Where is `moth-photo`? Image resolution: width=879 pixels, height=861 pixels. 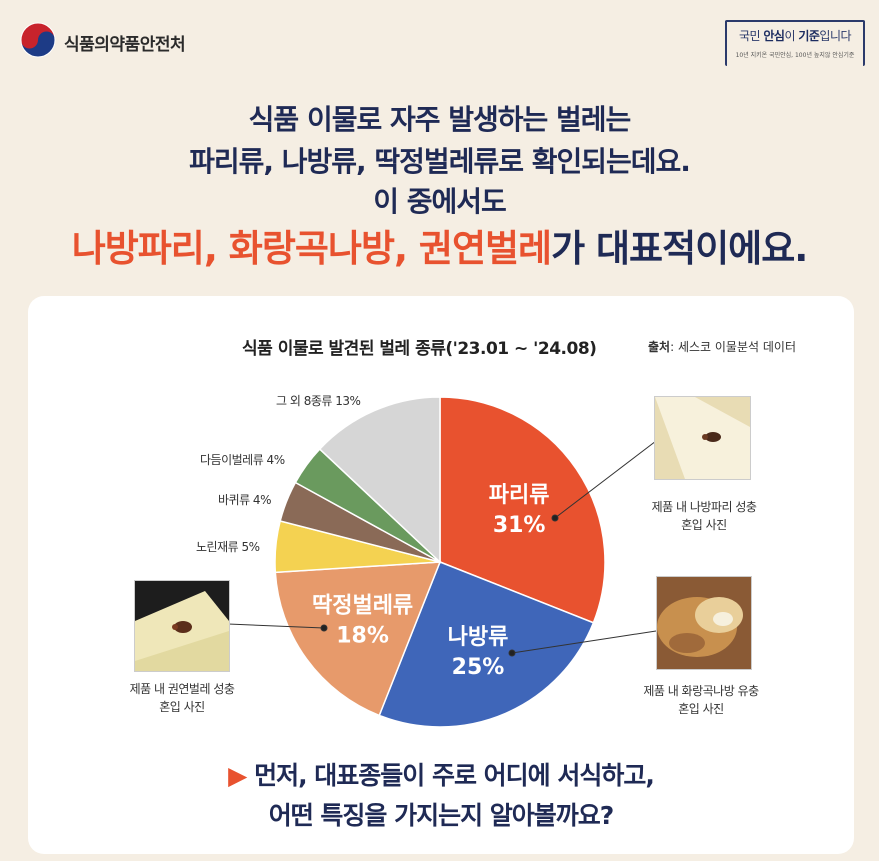
moth-photo is located at coordinates (704, 623).